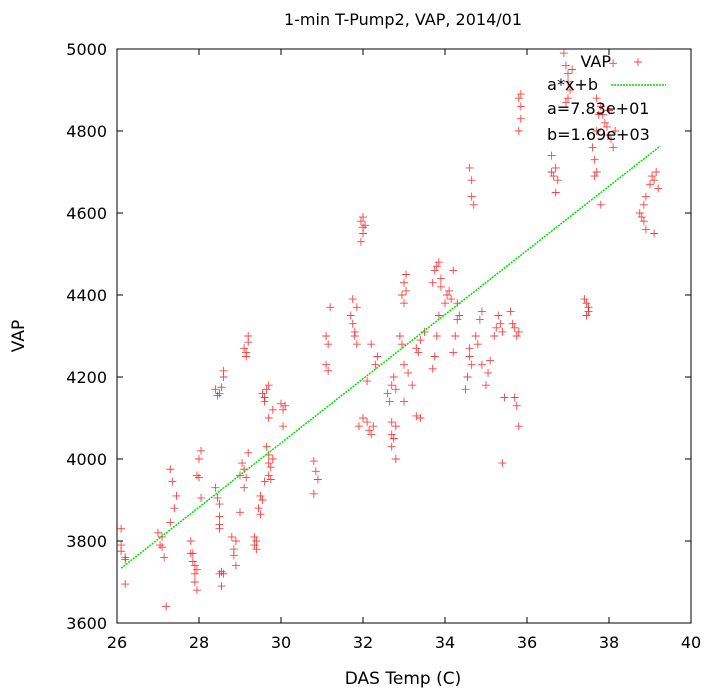 The height and width of the screenshot is (698, 715). Describe the element at coordinates (281, 642) in the screenshot. I see `x-tick-label: 30` at that location.